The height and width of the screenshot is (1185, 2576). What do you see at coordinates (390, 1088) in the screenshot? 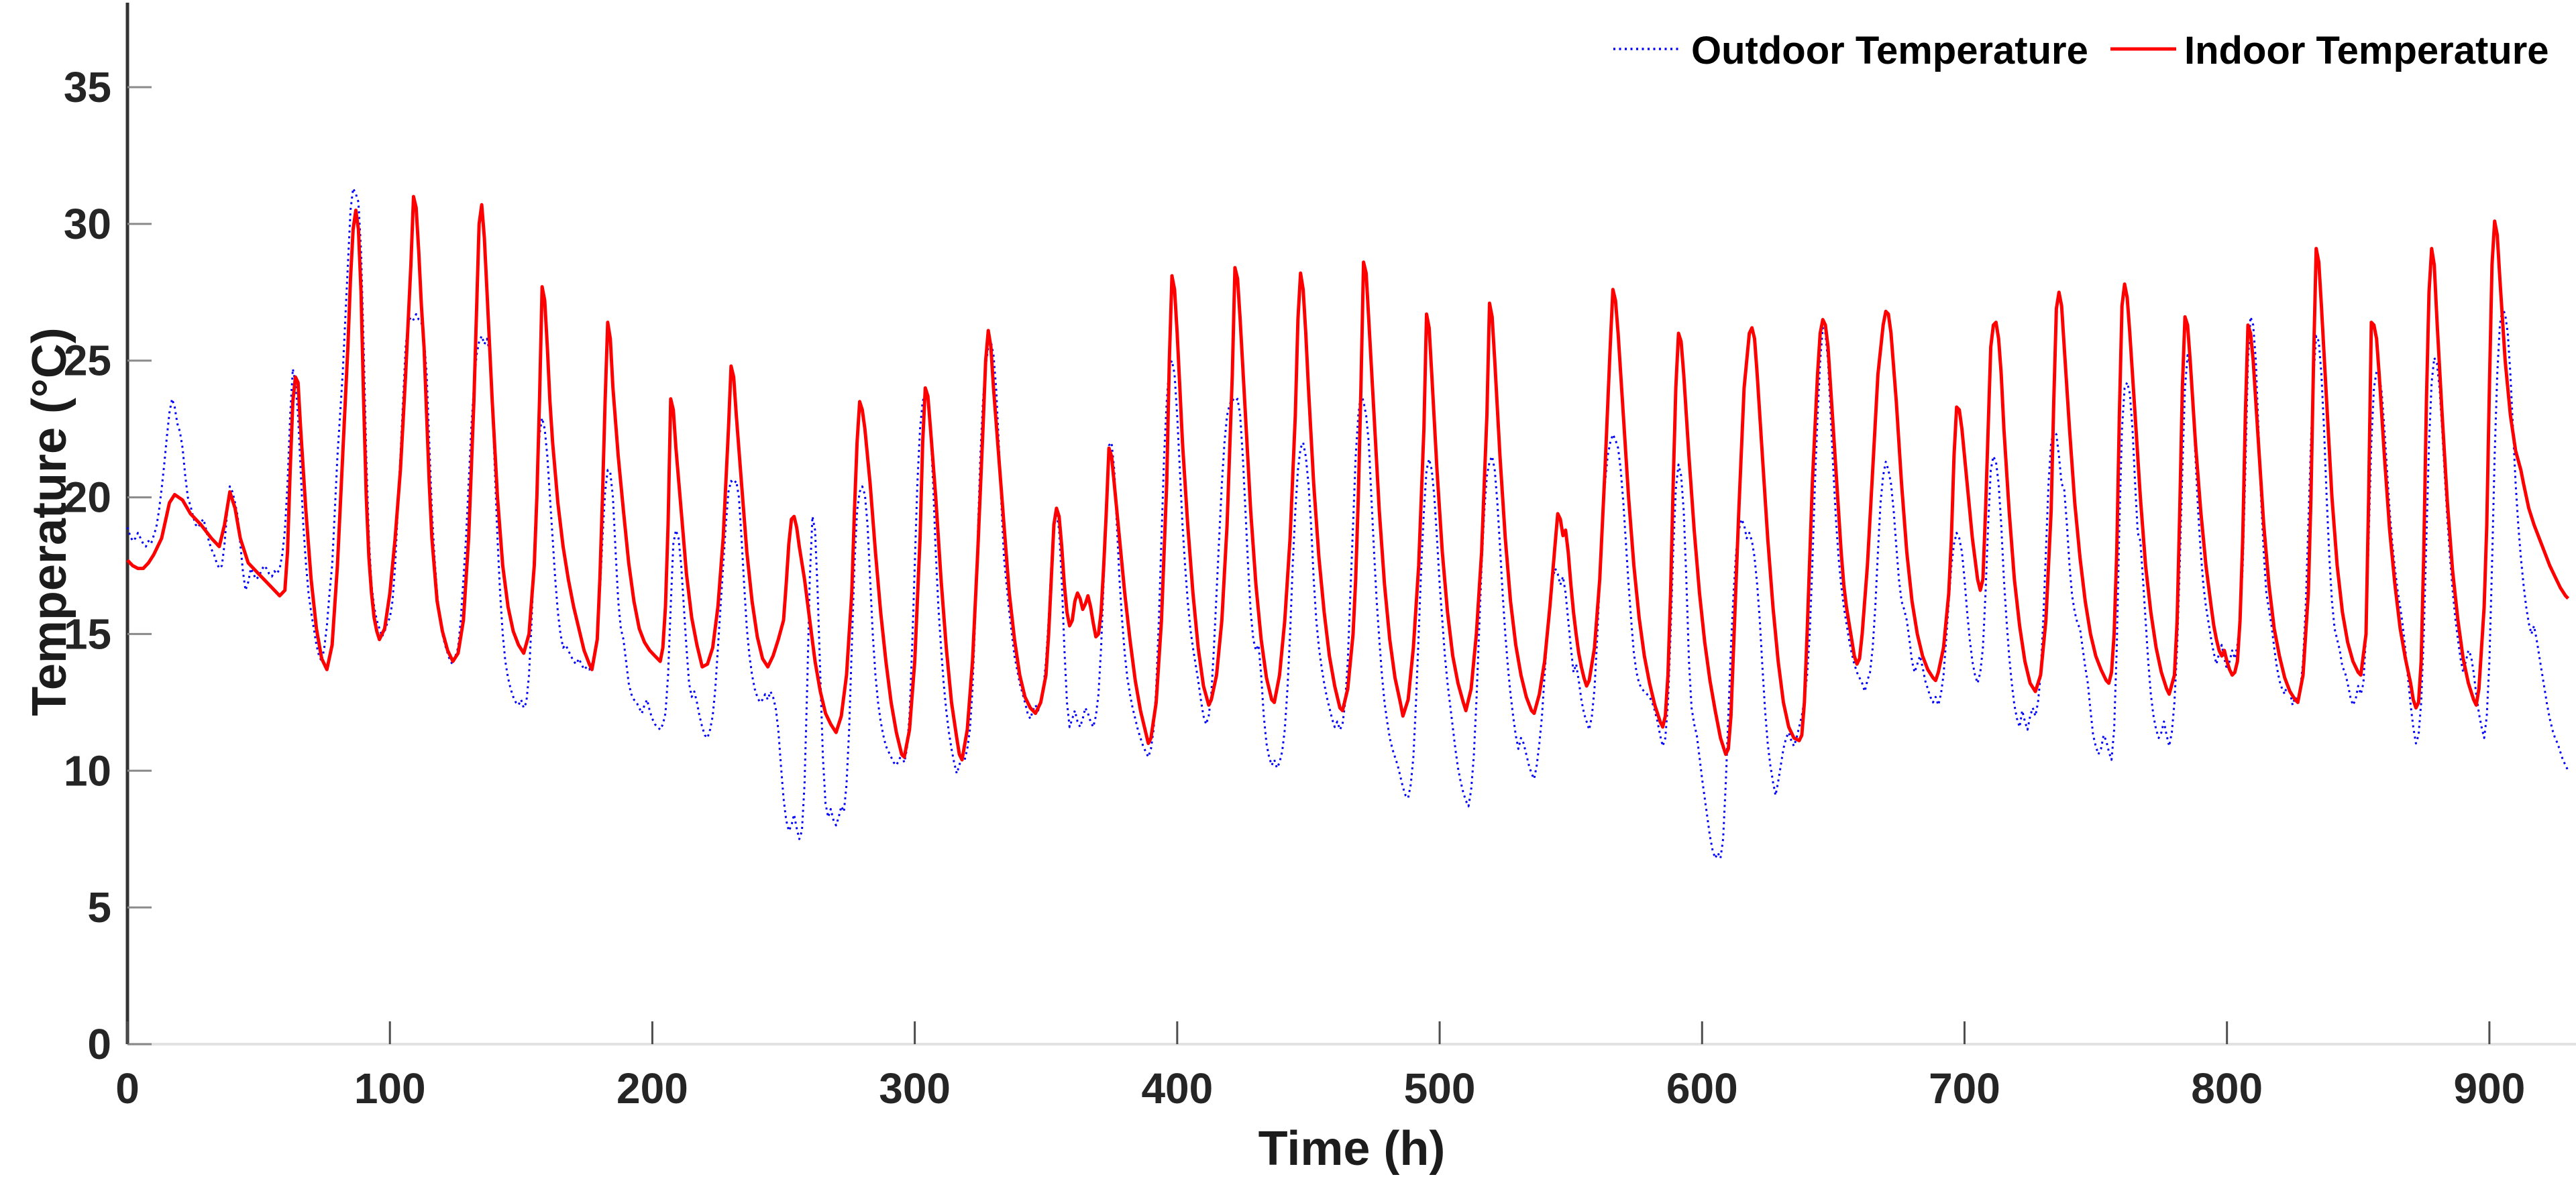
I see `x-tick-label: 100` at bounding box center [390, 1088].